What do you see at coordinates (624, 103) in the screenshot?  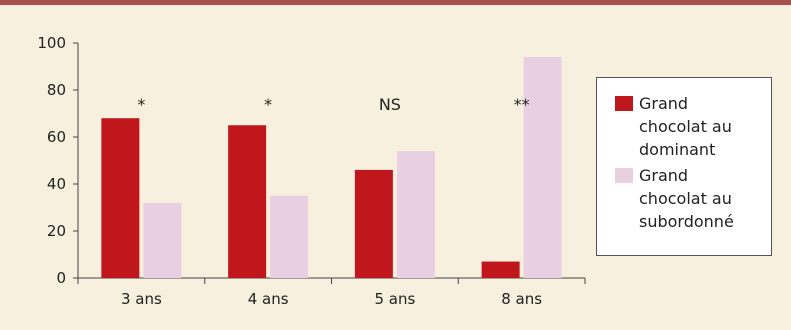 I see `legend-swatch-dominant` at bounding box center [624, 103].